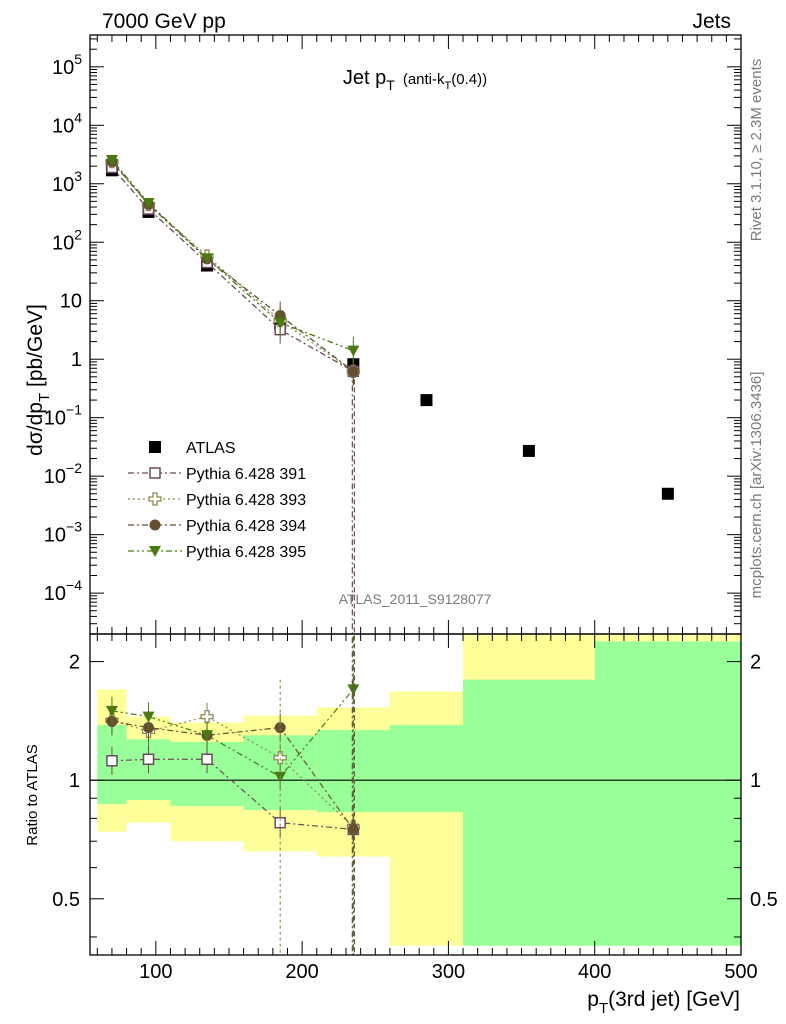  Describe the element at coordinates (246, 552) in the screenshot. I see `legend-label: Pythia 6.428 395` at that location.